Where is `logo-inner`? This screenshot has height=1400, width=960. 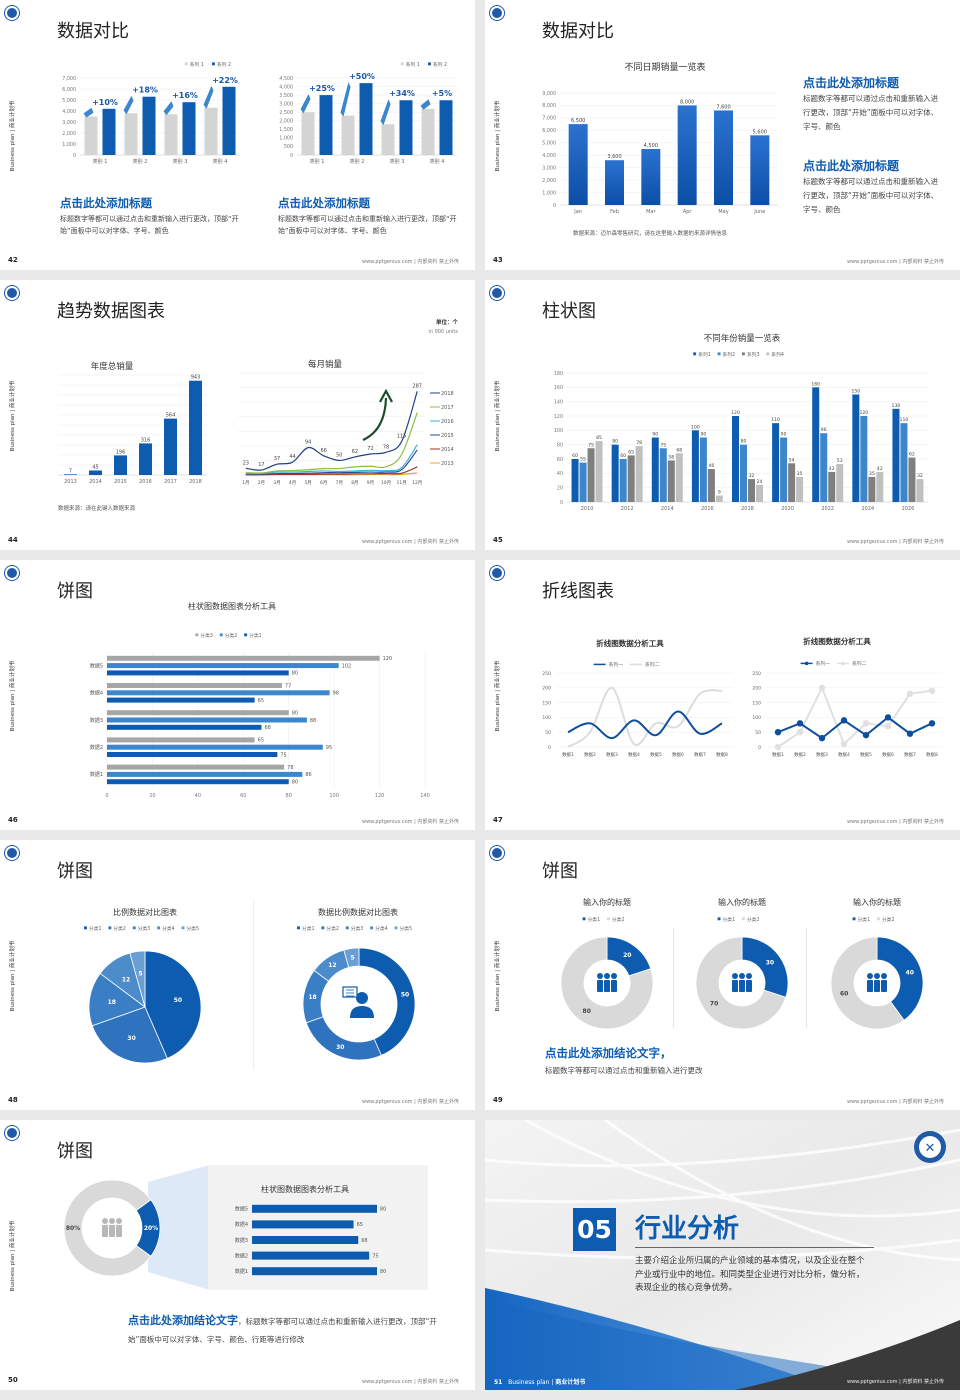 logo-inner is located at coordinates (930, 1147).